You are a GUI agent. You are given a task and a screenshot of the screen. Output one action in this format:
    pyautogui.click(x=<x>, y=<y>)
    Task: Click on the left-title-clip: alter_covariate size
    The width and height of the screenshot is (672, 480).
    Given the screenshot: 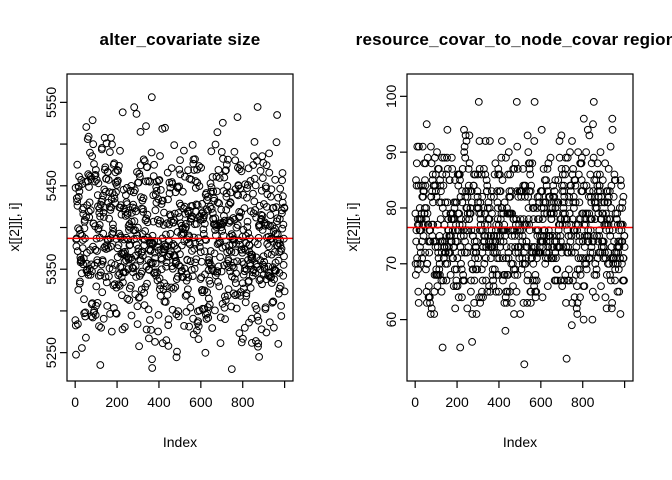 What is the action you would take?
    pyautogui.click(x=168, y=42)
    